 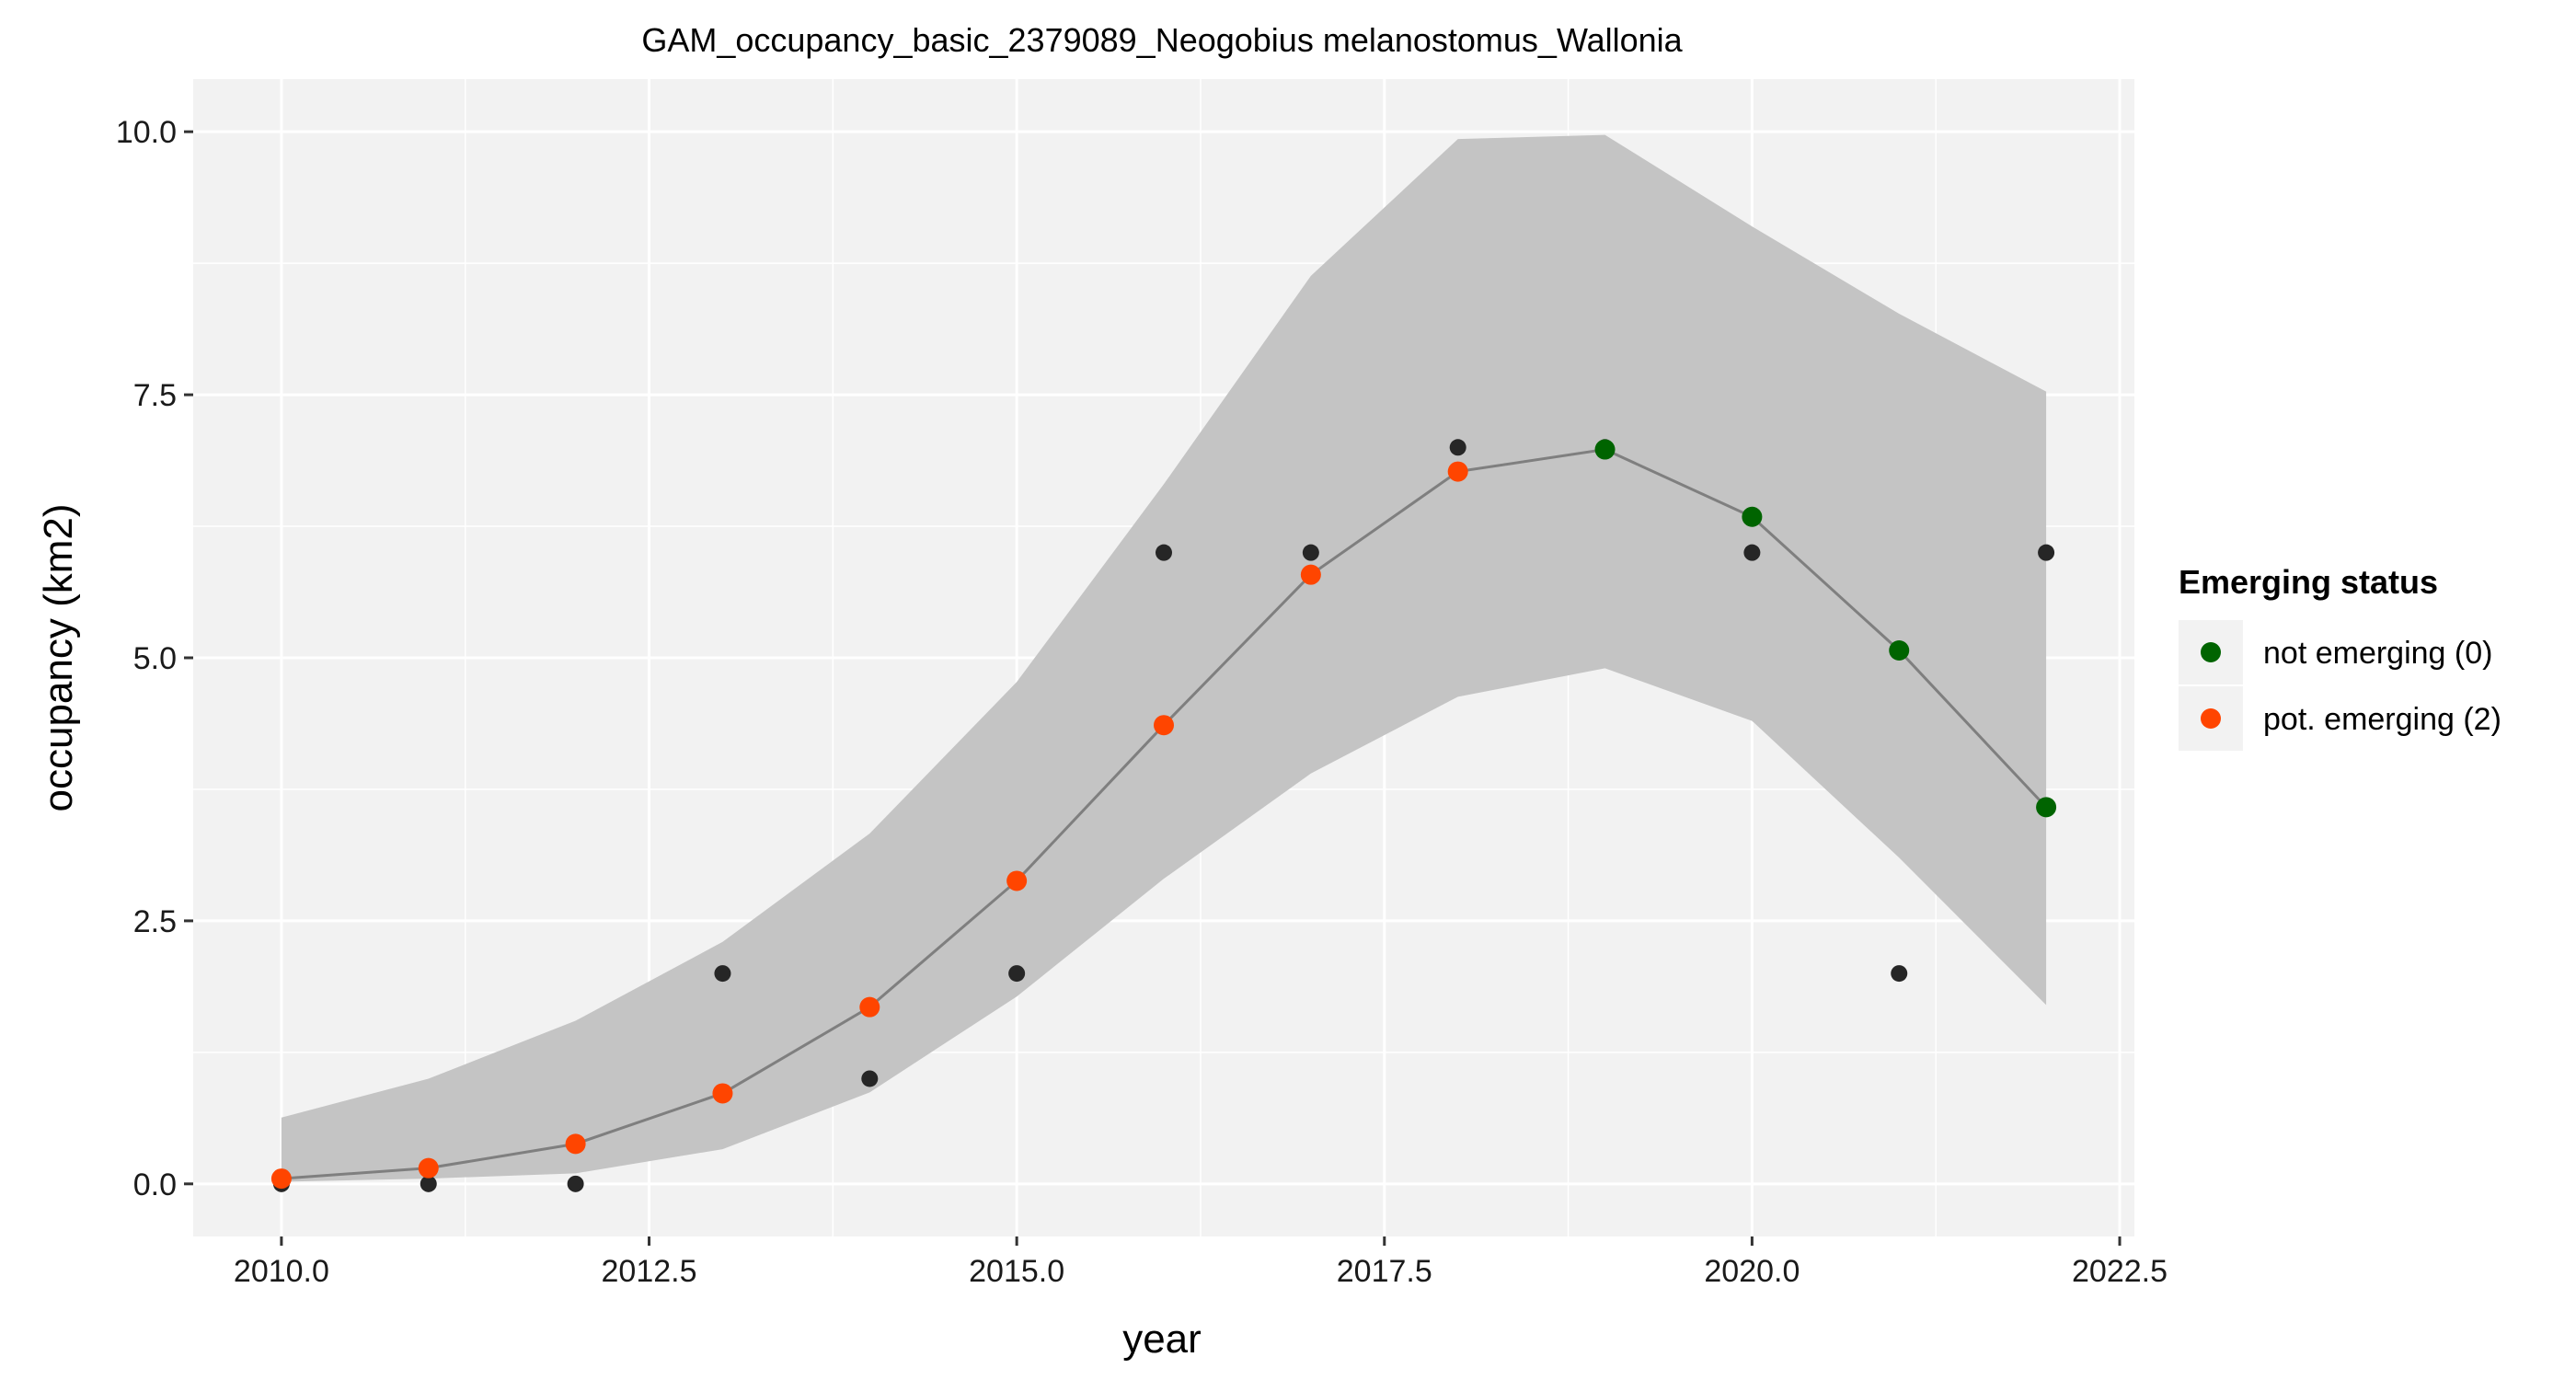 I want to click on x-tick-label: 2017.5, so click(x=1384, y=1271).